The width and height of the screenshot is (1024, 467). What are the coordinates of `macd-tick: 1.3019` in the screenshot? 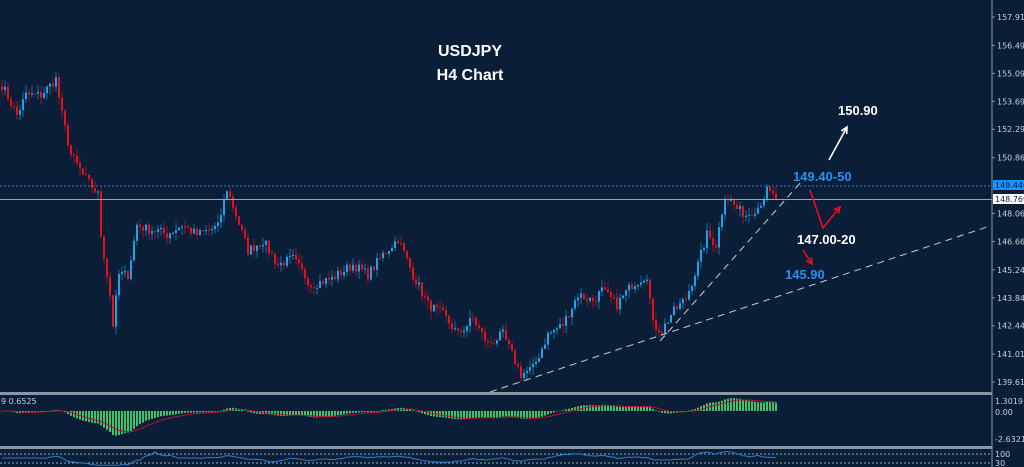 It's located at (1009, 401).